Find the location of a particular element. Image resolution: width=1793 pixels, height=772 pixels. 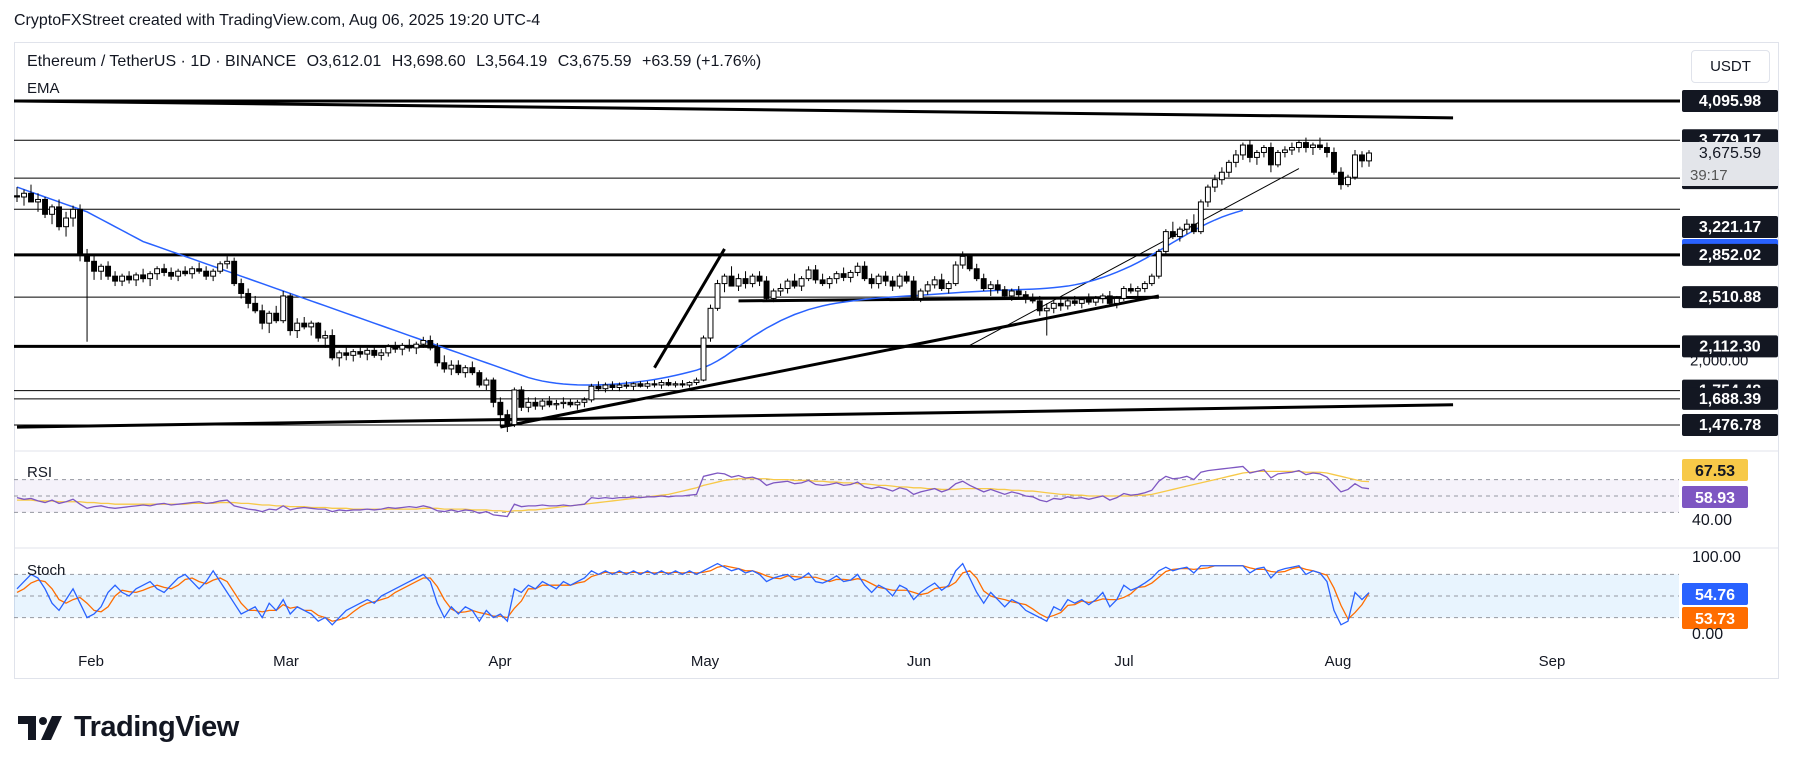

tradingview-logo: TradingView is located at coordinates (128, 727).